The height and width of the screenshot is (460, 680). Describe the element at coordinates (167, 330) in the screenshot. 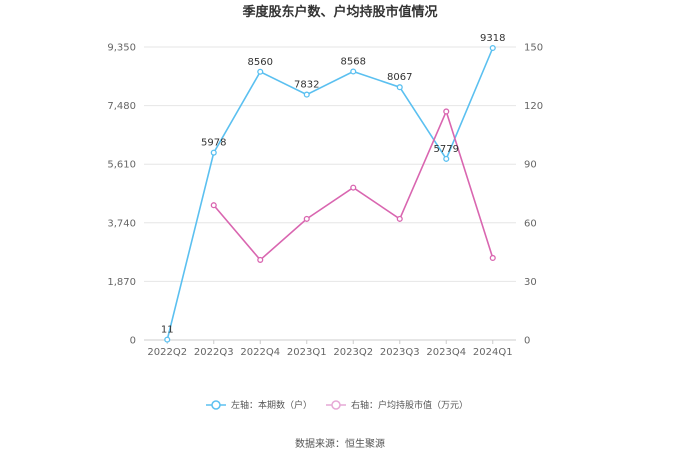

I see `data-label-shareholder-count: 11` at that location.